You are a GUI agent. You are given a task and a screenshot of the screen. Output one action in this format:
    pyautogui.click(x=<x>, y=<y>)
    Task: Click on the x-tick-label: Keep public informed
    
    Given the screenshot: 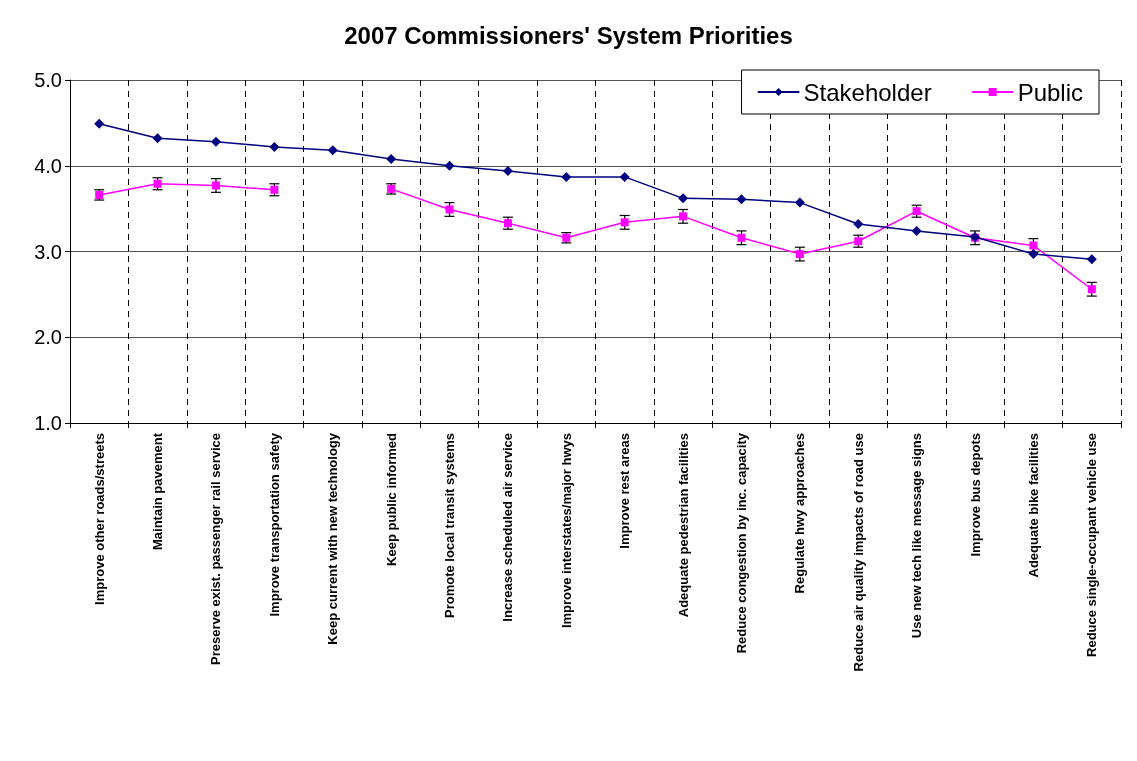 What is the action you would take?
    pyautogui.click(x=391, y=499)
    